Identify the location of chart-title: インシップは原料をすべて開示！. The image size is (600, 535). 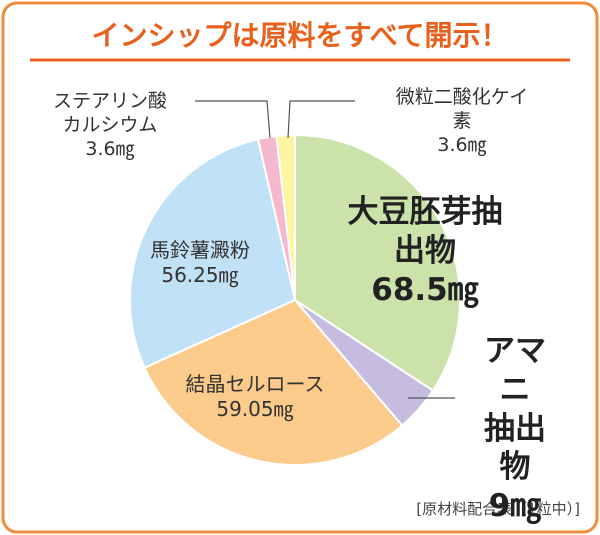
(300, 35).